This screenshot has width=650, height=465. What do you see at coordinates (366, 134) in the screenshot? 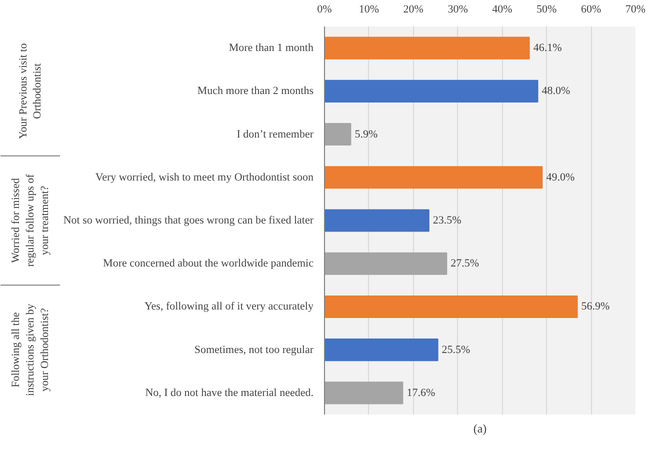
I see `data-label: 5.9%` at bounding box center [366, 134].